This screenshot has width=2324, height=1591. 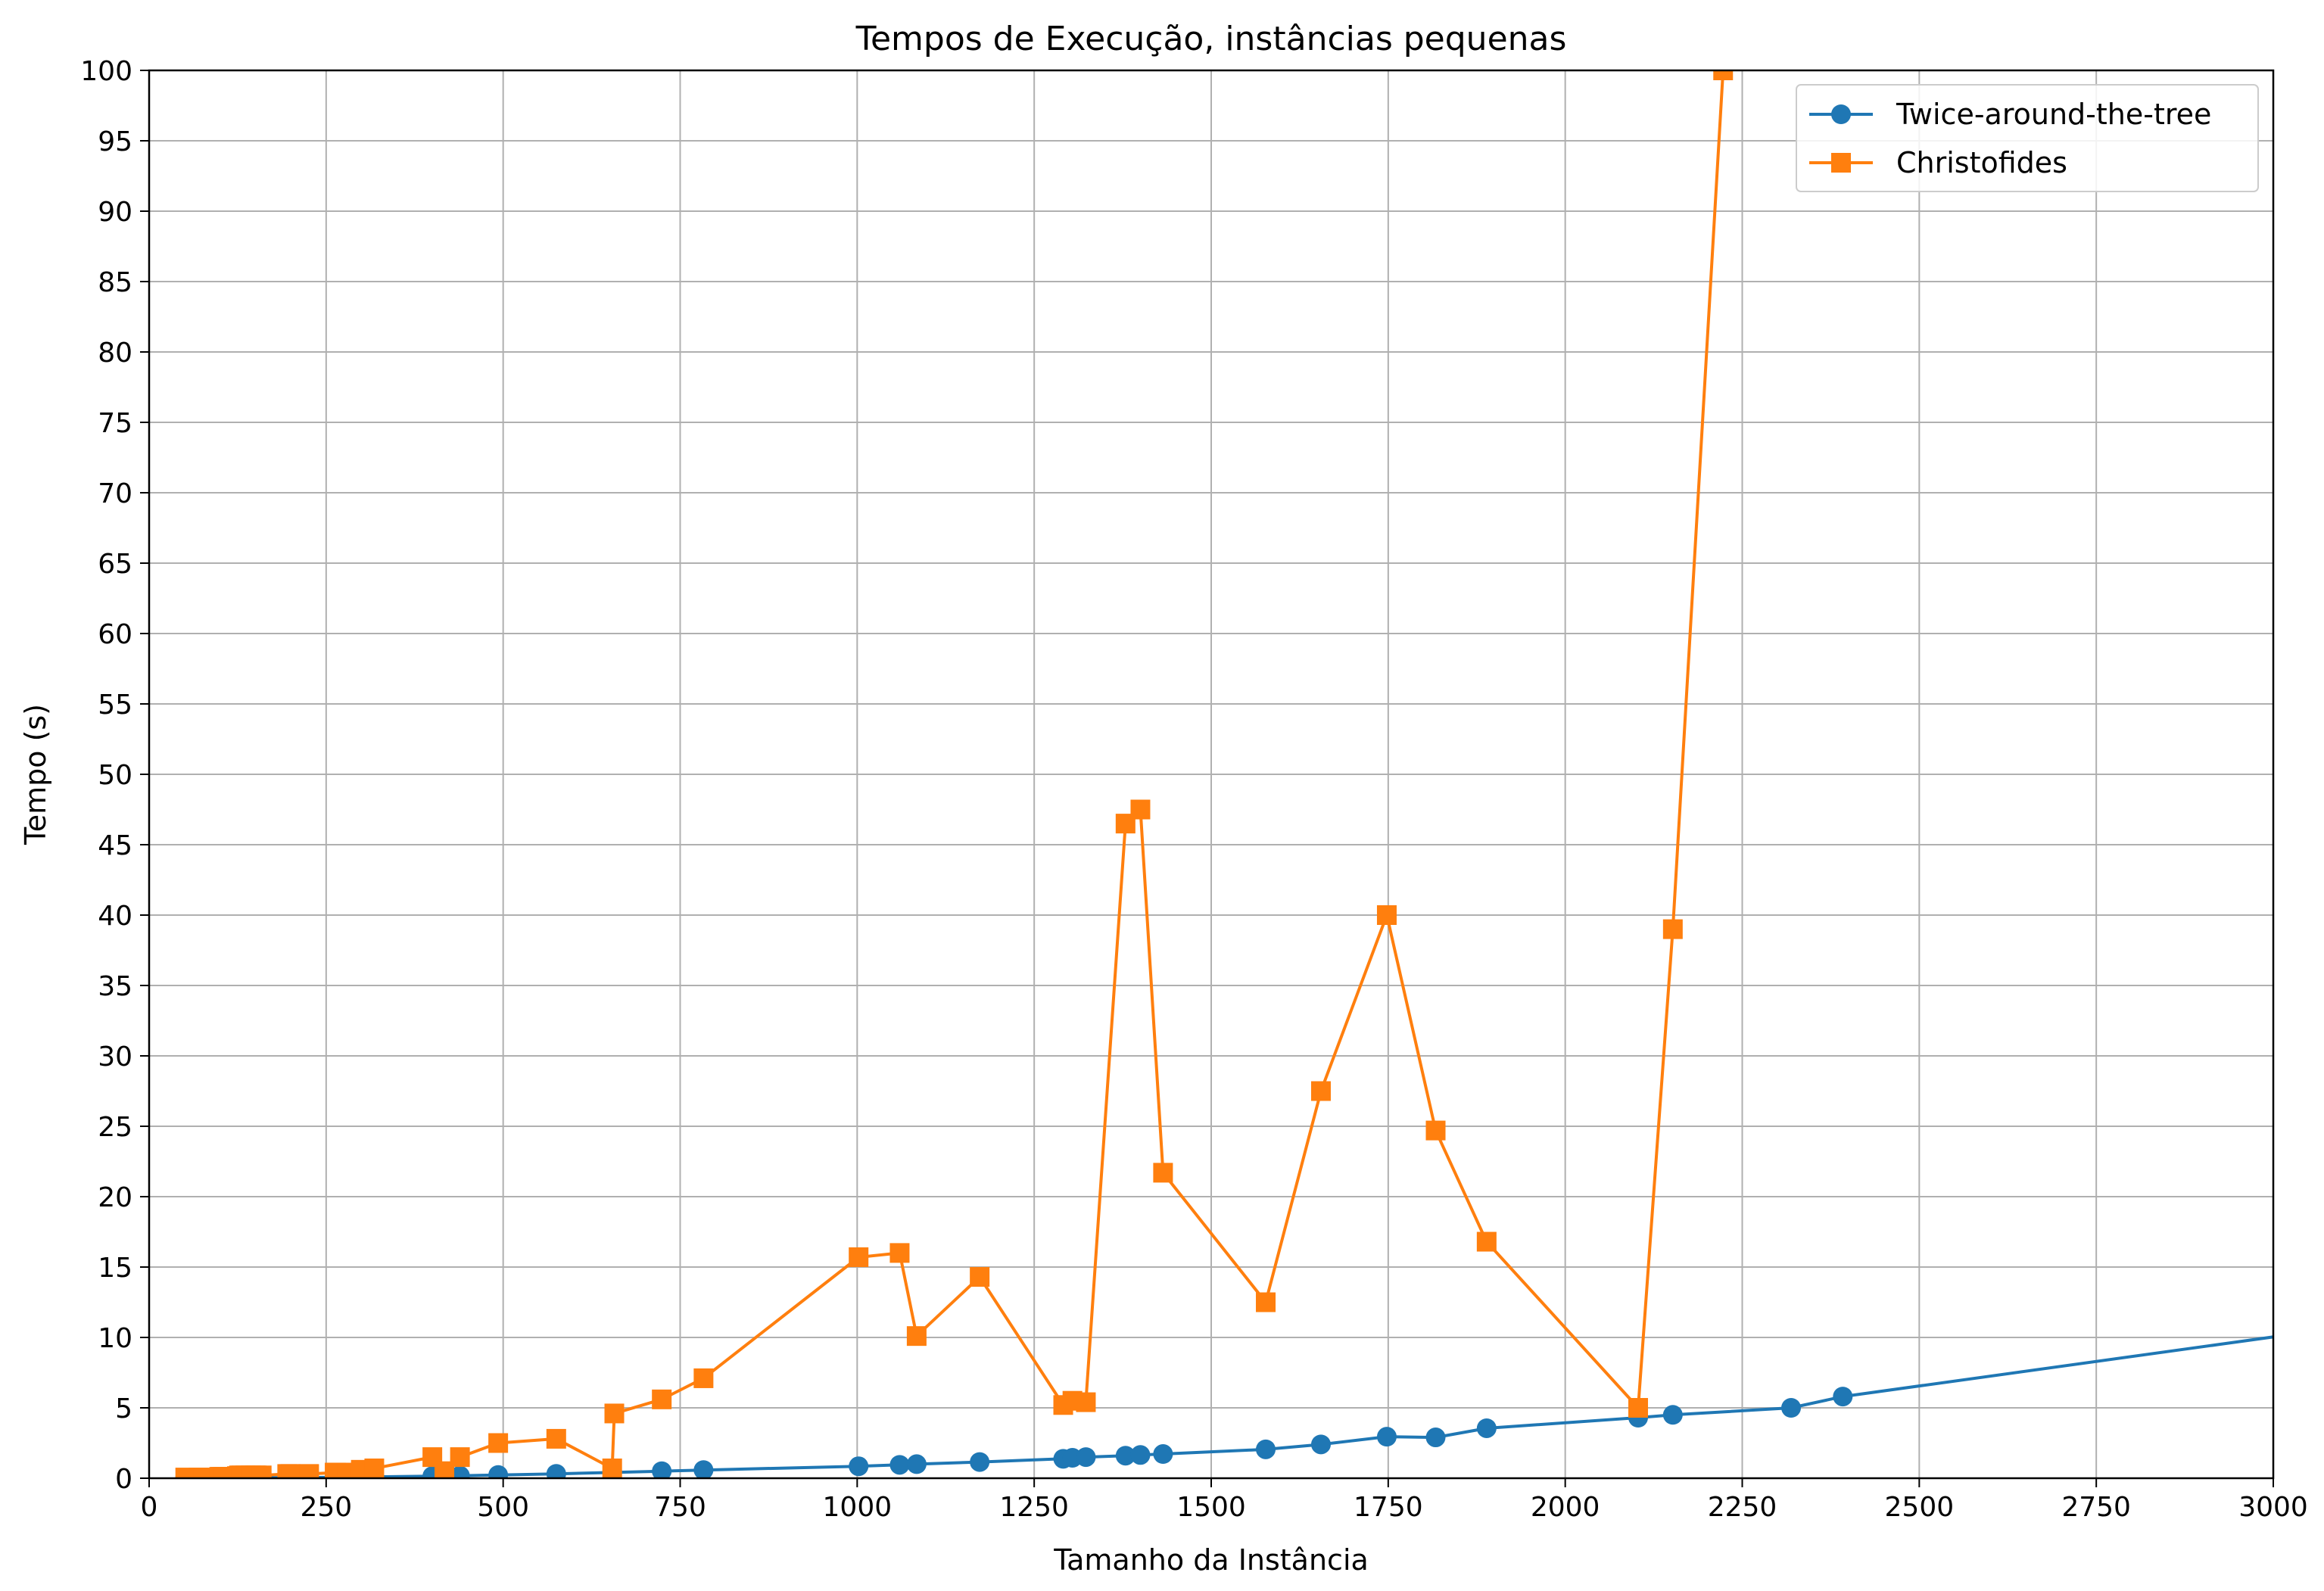 What do you see at coordinates (2053, 115) in the screenshot?
I see `legend-label-twice-around-the-tree: Twice-around-the-tree` at bounding box center [2053, 115].